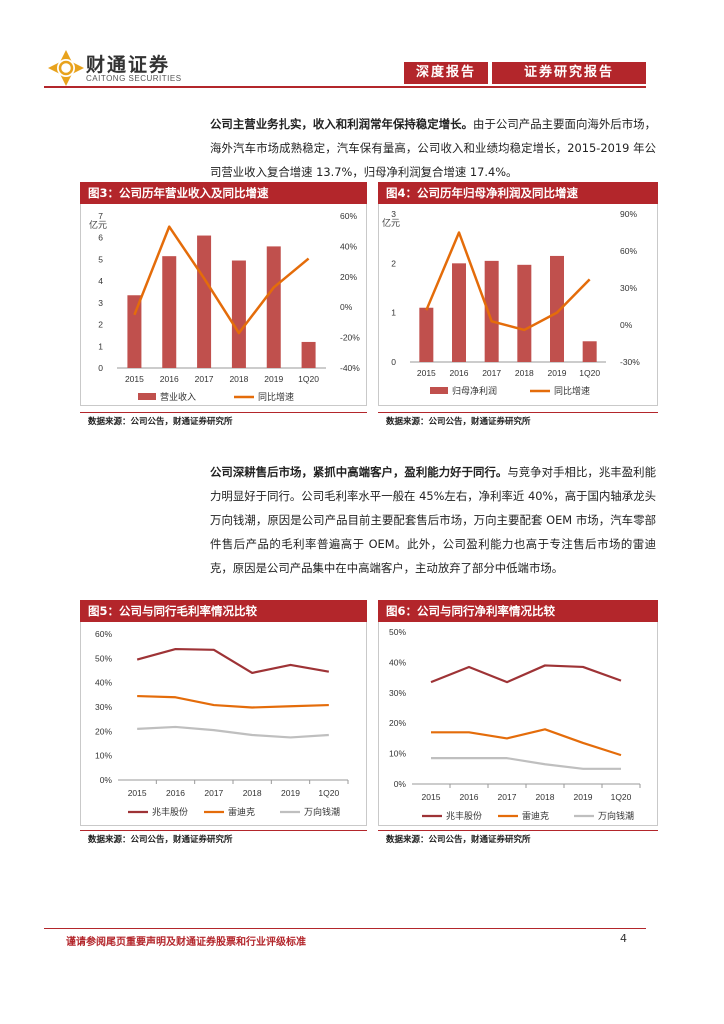 This screenshot has width=724, height=1024. I want to click on y-right-tick-label: 60%, so click(348, 216).